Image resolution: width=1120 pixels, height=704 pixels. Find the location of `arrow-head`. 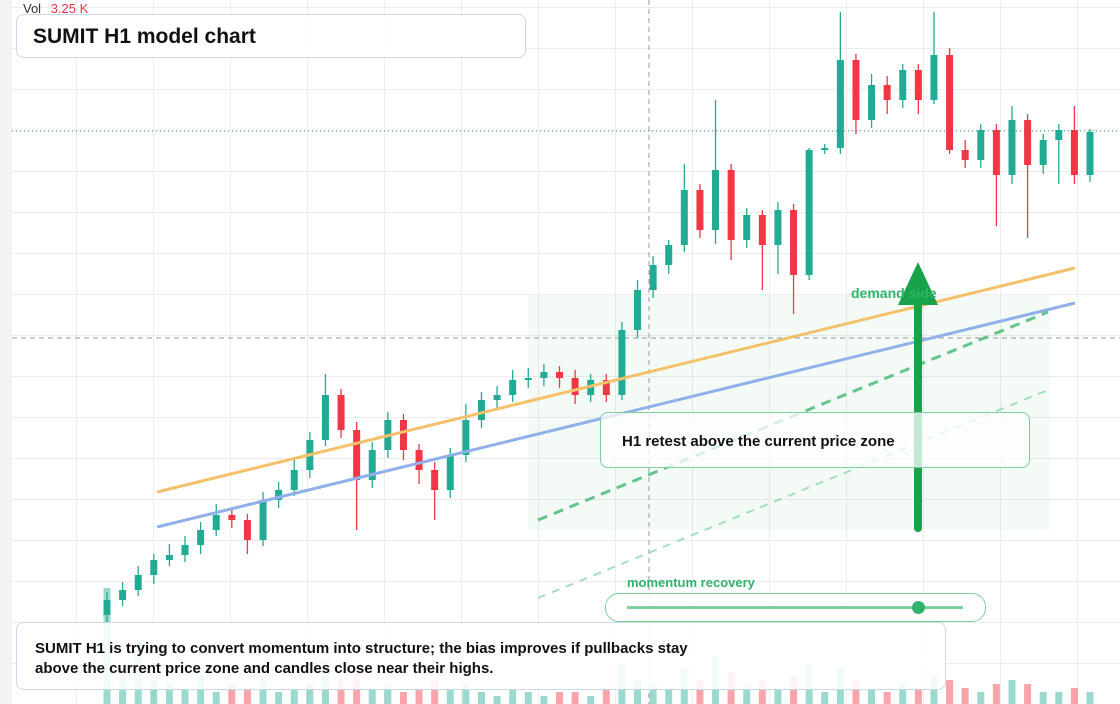

arrow-head is located at coordinates (918, 283).